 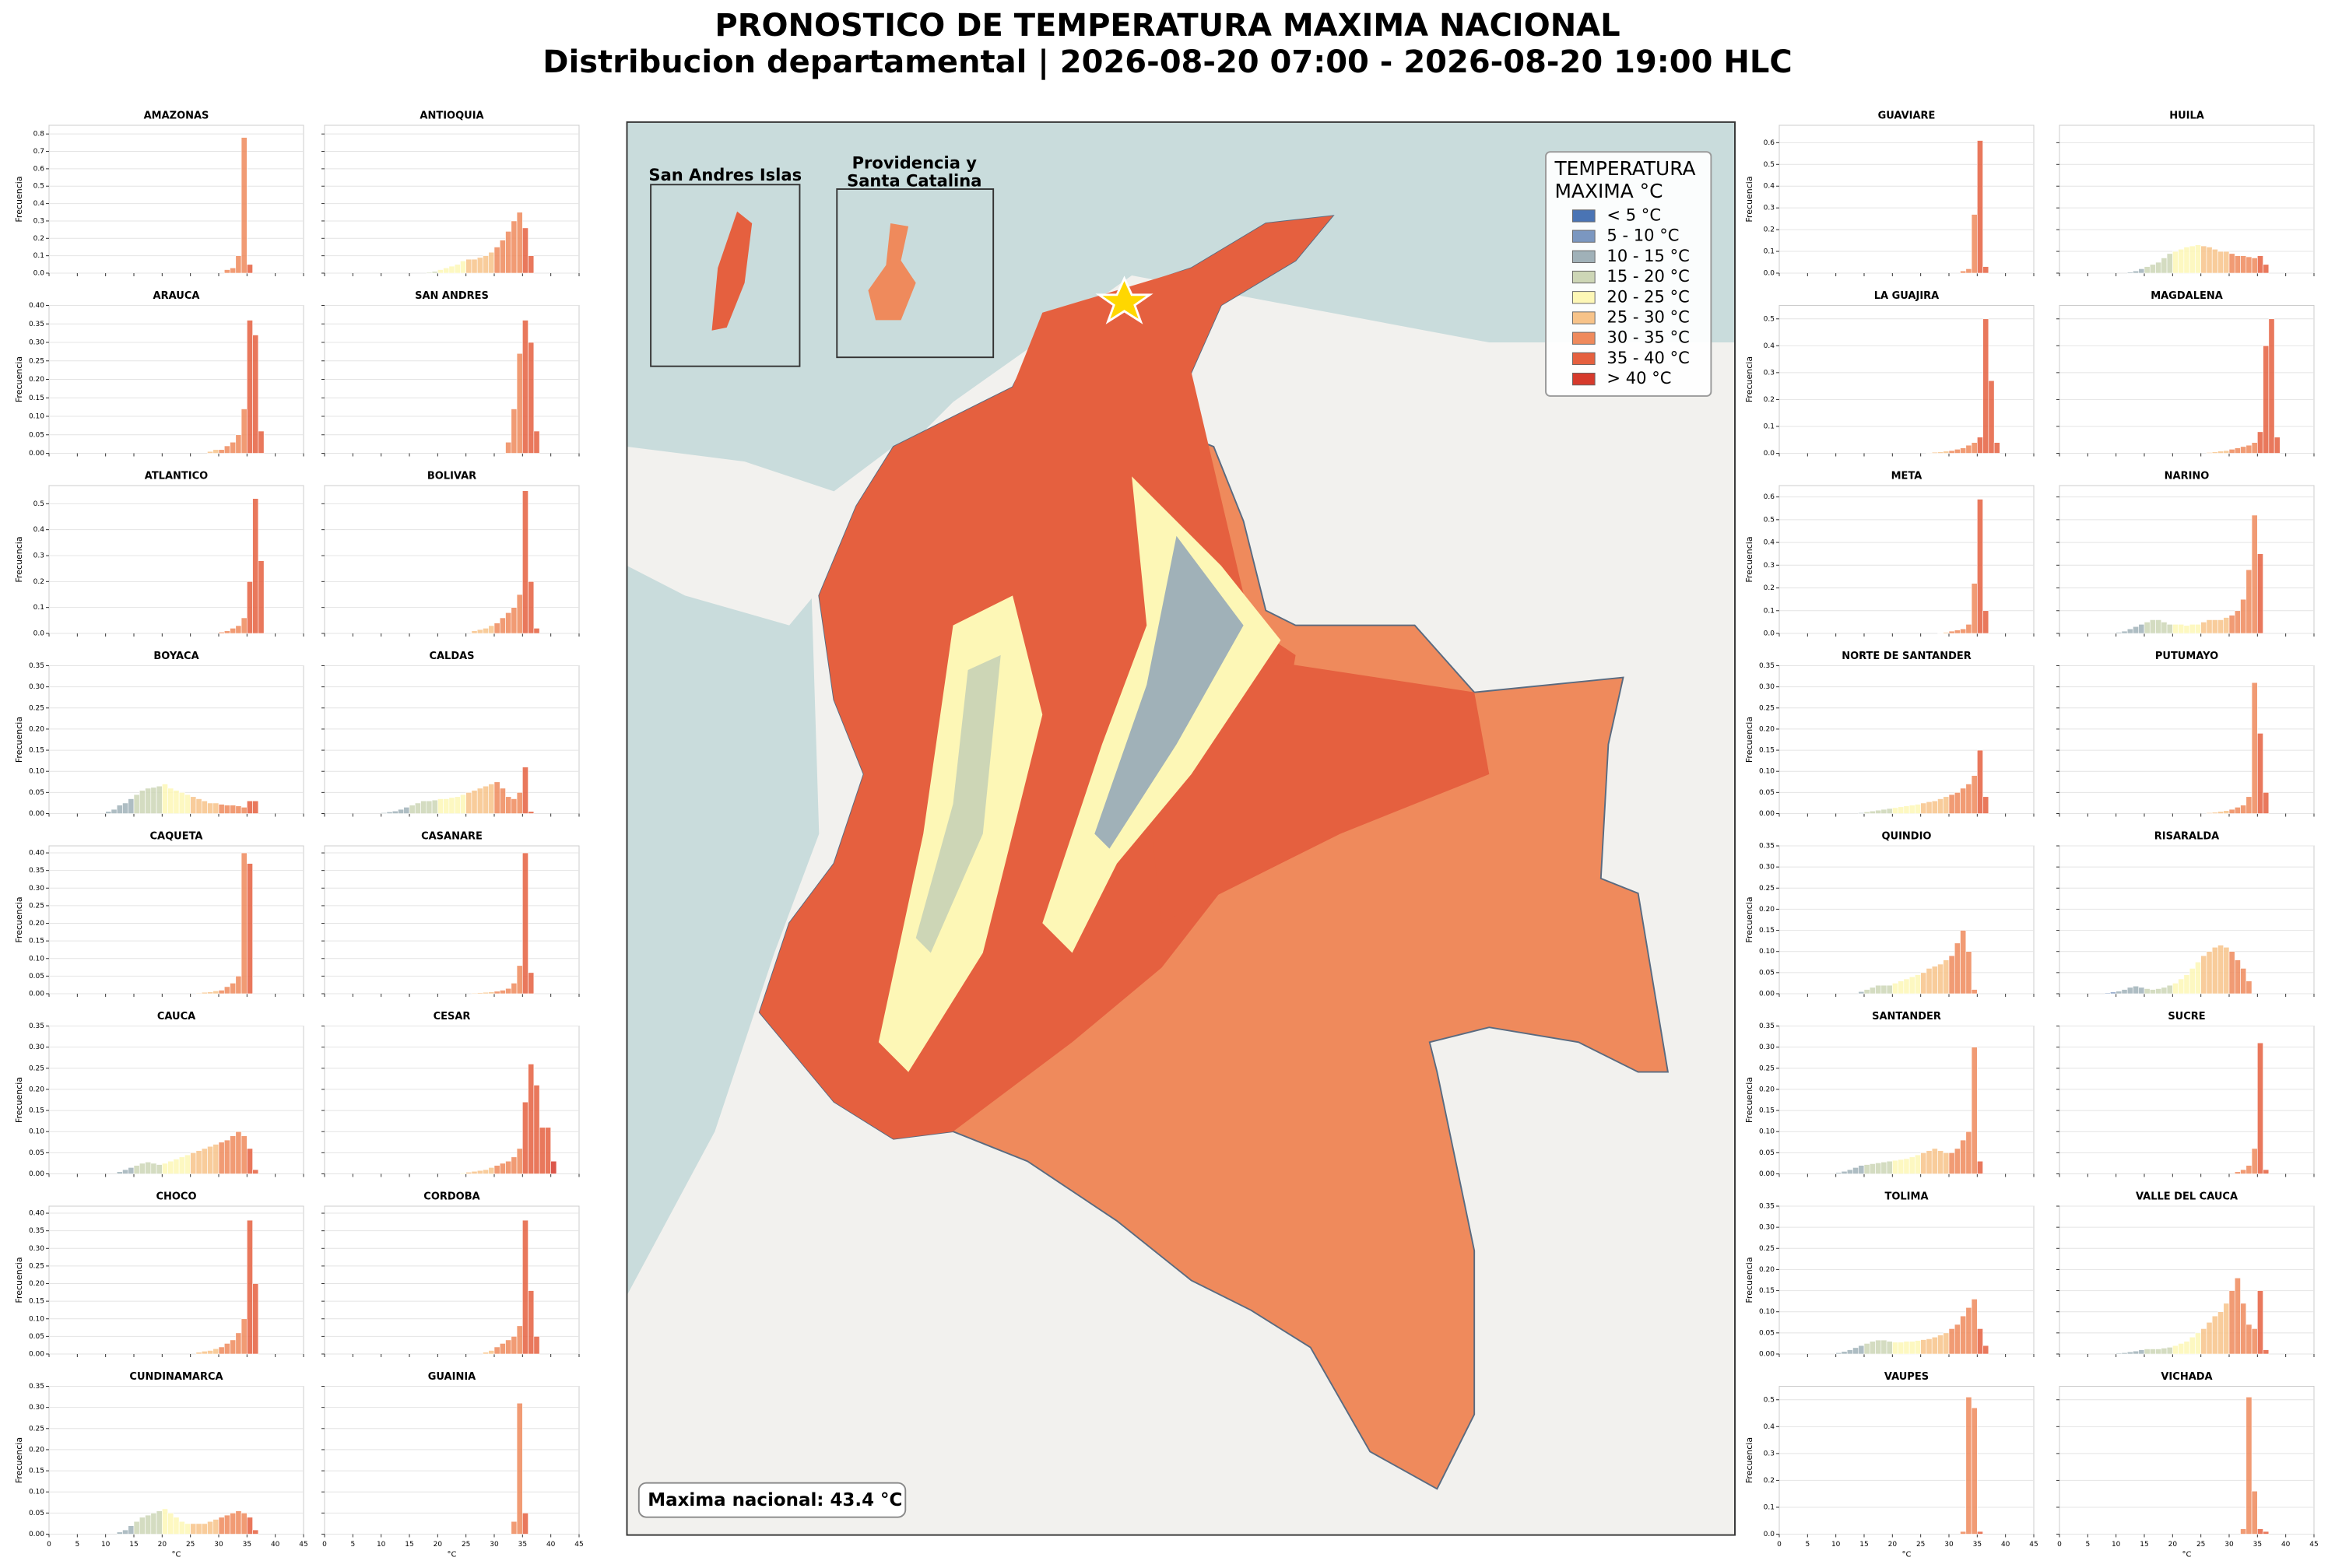 I want to click on max-marker, so click(x=1124, y=299).